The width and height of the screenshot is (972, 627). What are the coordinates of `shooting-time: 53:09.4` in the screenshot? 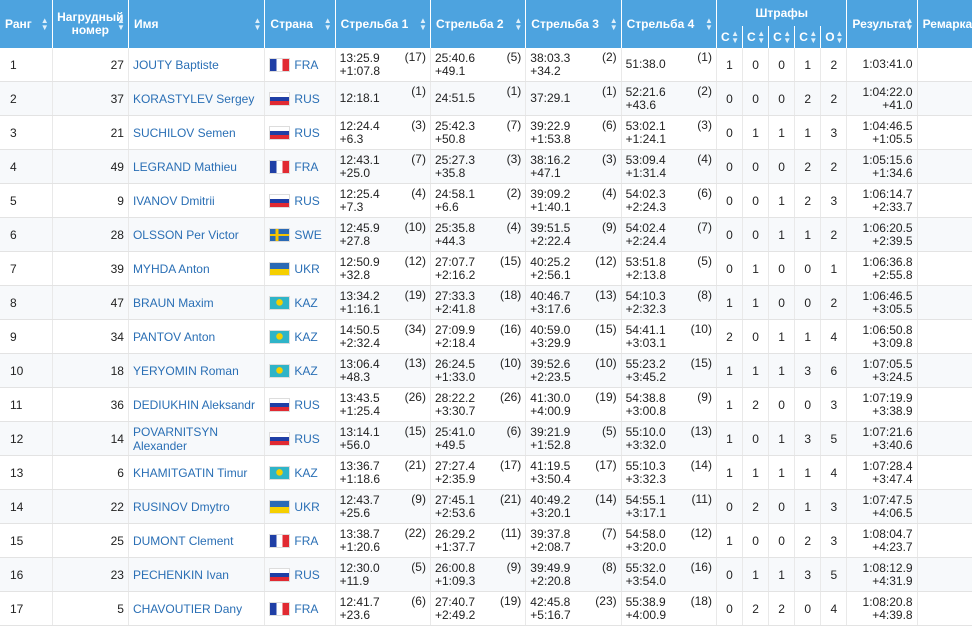 It's located at (645, 159).